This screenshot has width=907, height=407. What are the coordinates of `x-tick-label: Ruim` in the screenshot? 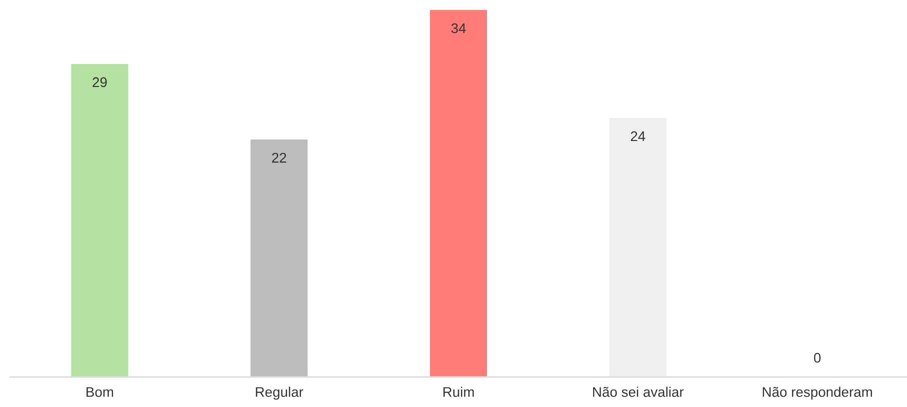 It's located at (458, 391).